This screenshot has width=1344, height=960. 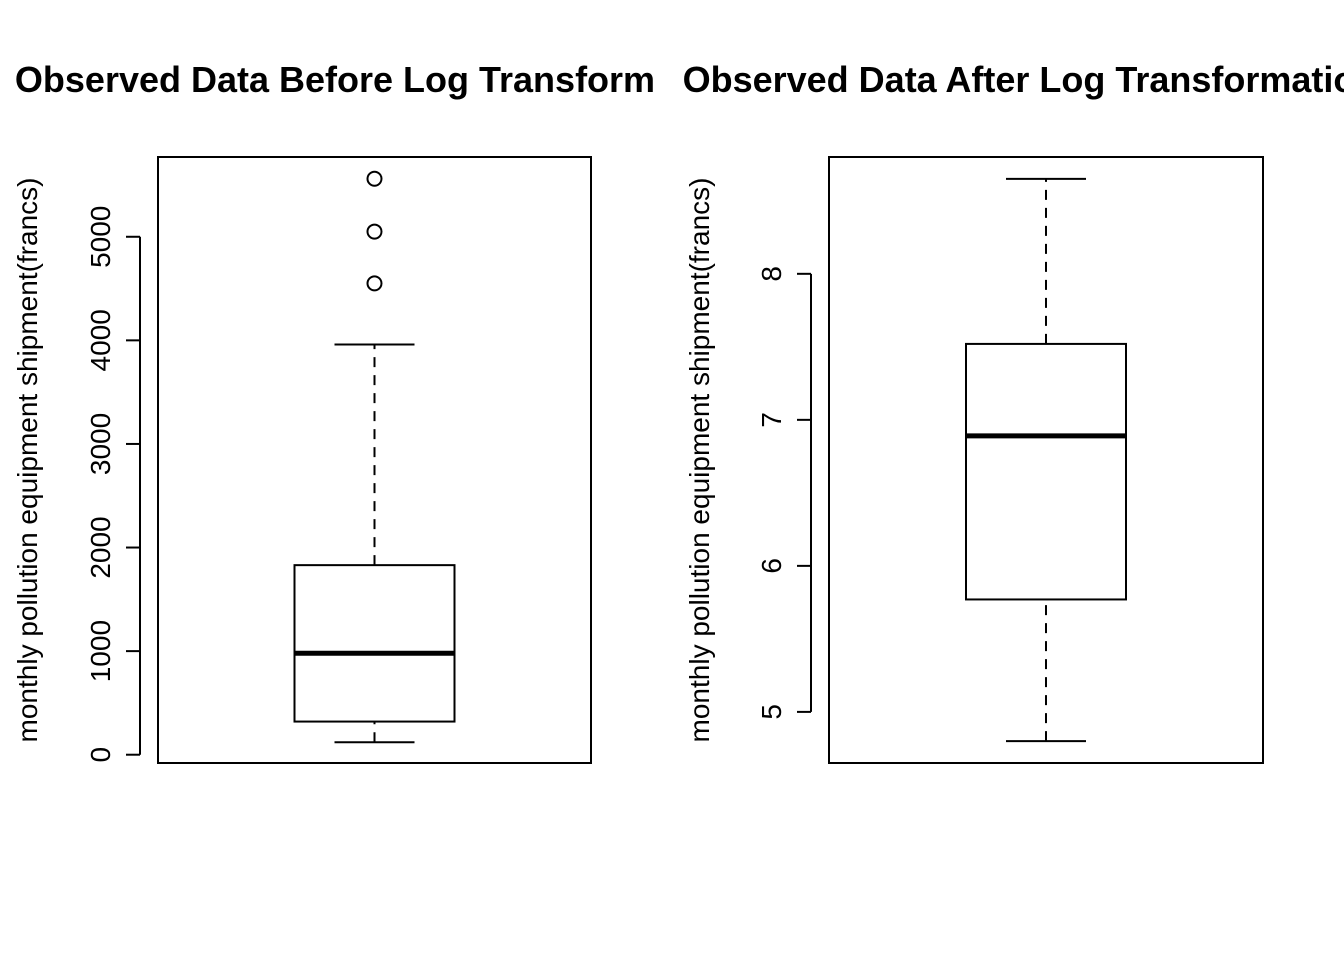 What do you see at coordinates (771, 420) in the screenshot?
I see `y-tick-label-after: 7` at bounding box center [771, 420].